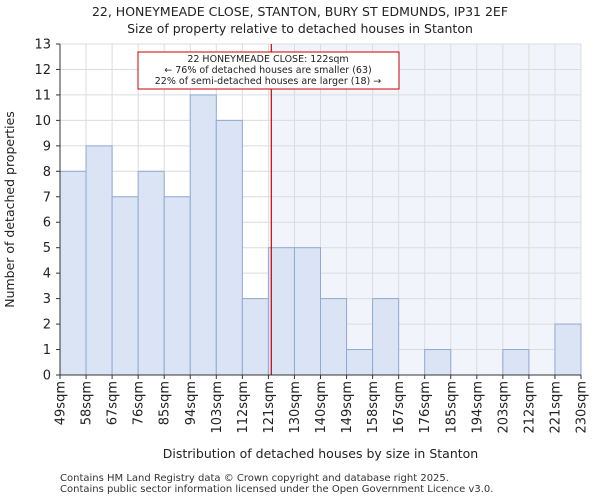  I want to click on x-tick-label: 221sqm, so click(555, 407).